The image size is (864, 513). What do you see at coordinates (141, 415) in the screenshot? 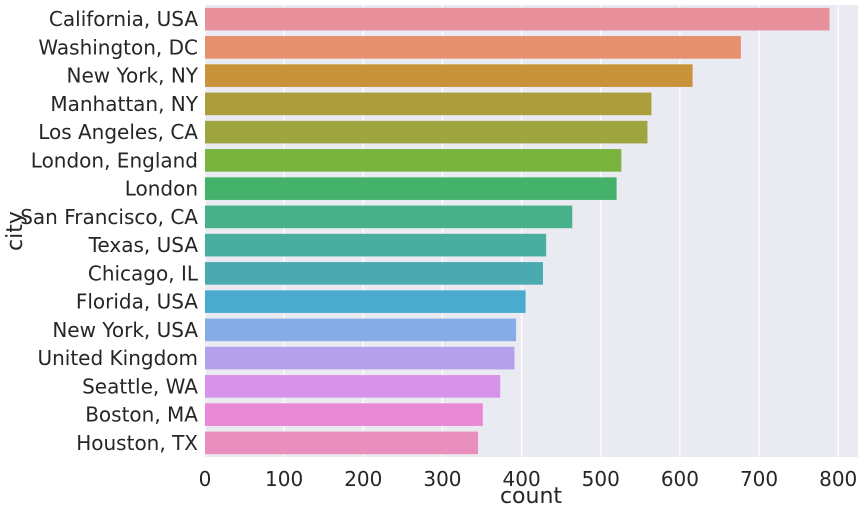
I see `y-tick-label: Boston, MA` at bounding box center [141, 415].